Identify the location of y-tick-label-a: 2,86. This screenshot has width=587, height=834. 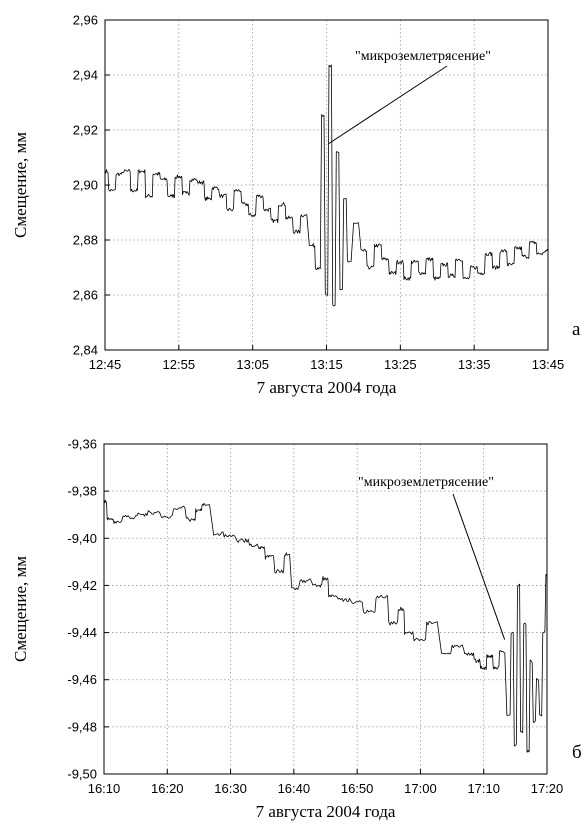
(85, 295).